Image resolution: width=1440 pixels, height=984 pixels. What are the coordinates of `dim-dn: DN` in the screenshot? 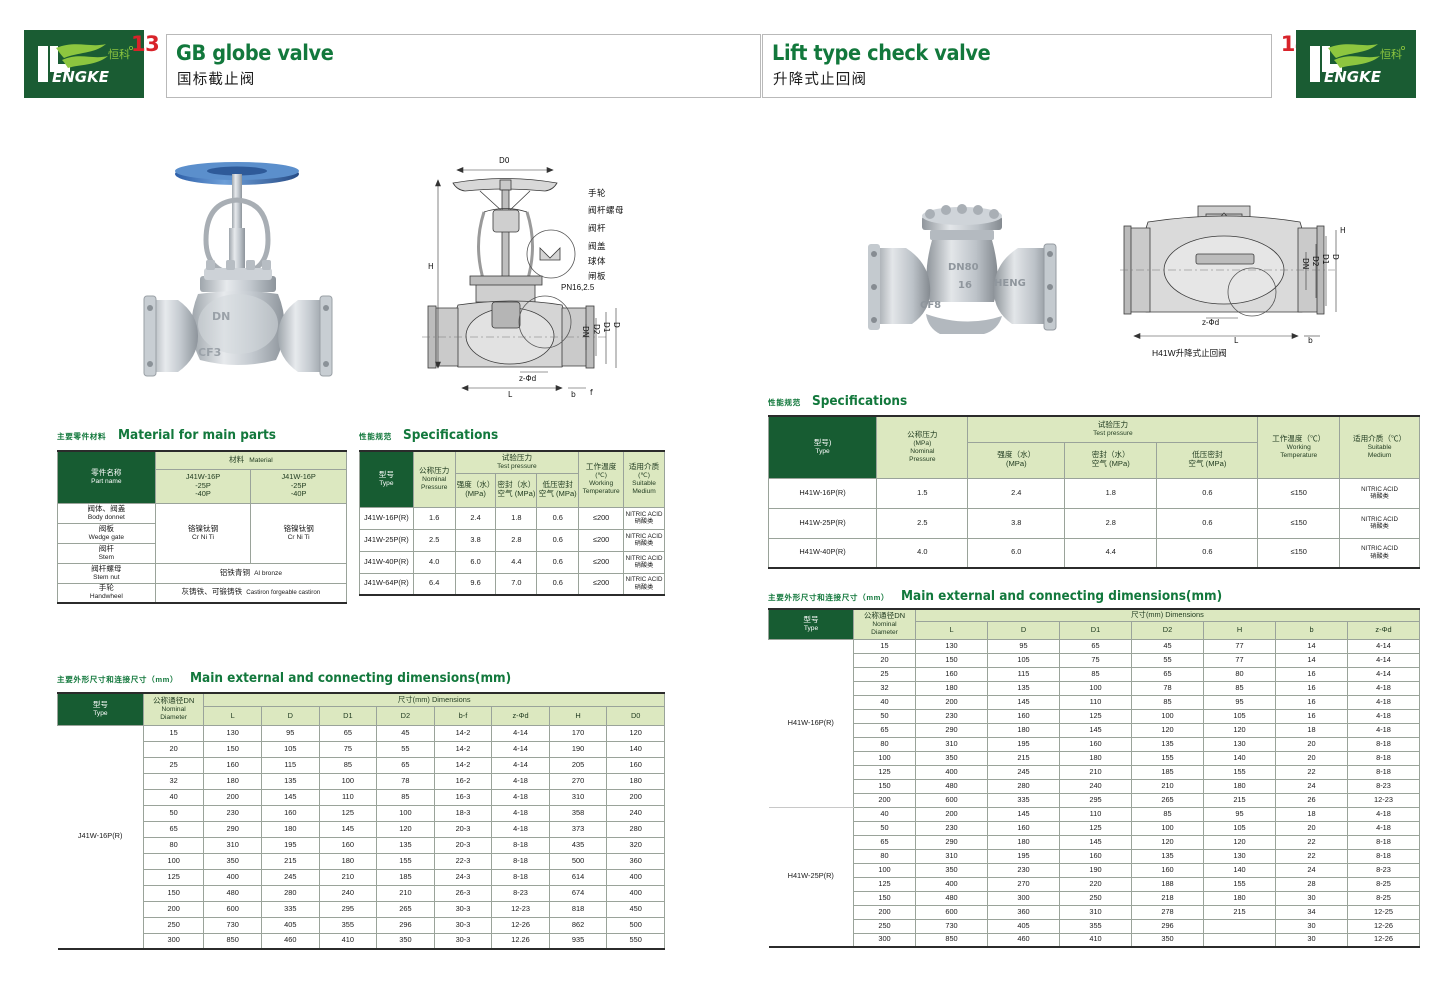 It's located at (585, 332).